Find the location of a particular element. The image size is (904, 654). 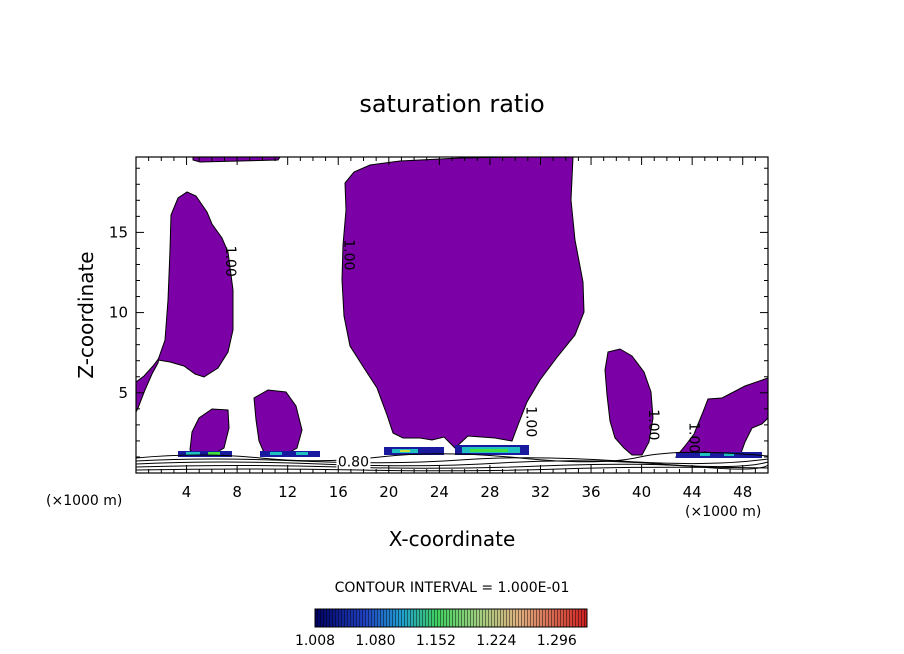

chart-title: saturation ratio is located at coordinates (451, 104).